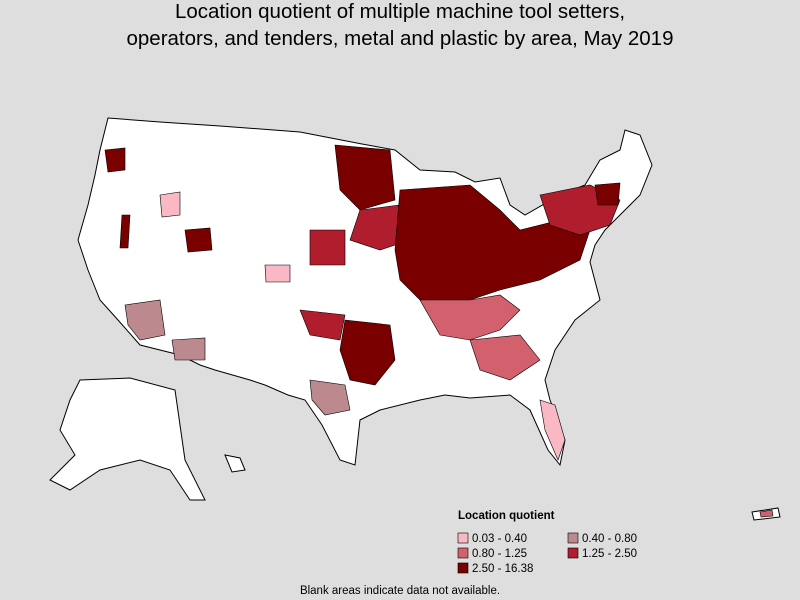 The height and width of the screenshot is (600, 800). I want to click on legend-label: 1.25 - 2.50, so click(609, 554).